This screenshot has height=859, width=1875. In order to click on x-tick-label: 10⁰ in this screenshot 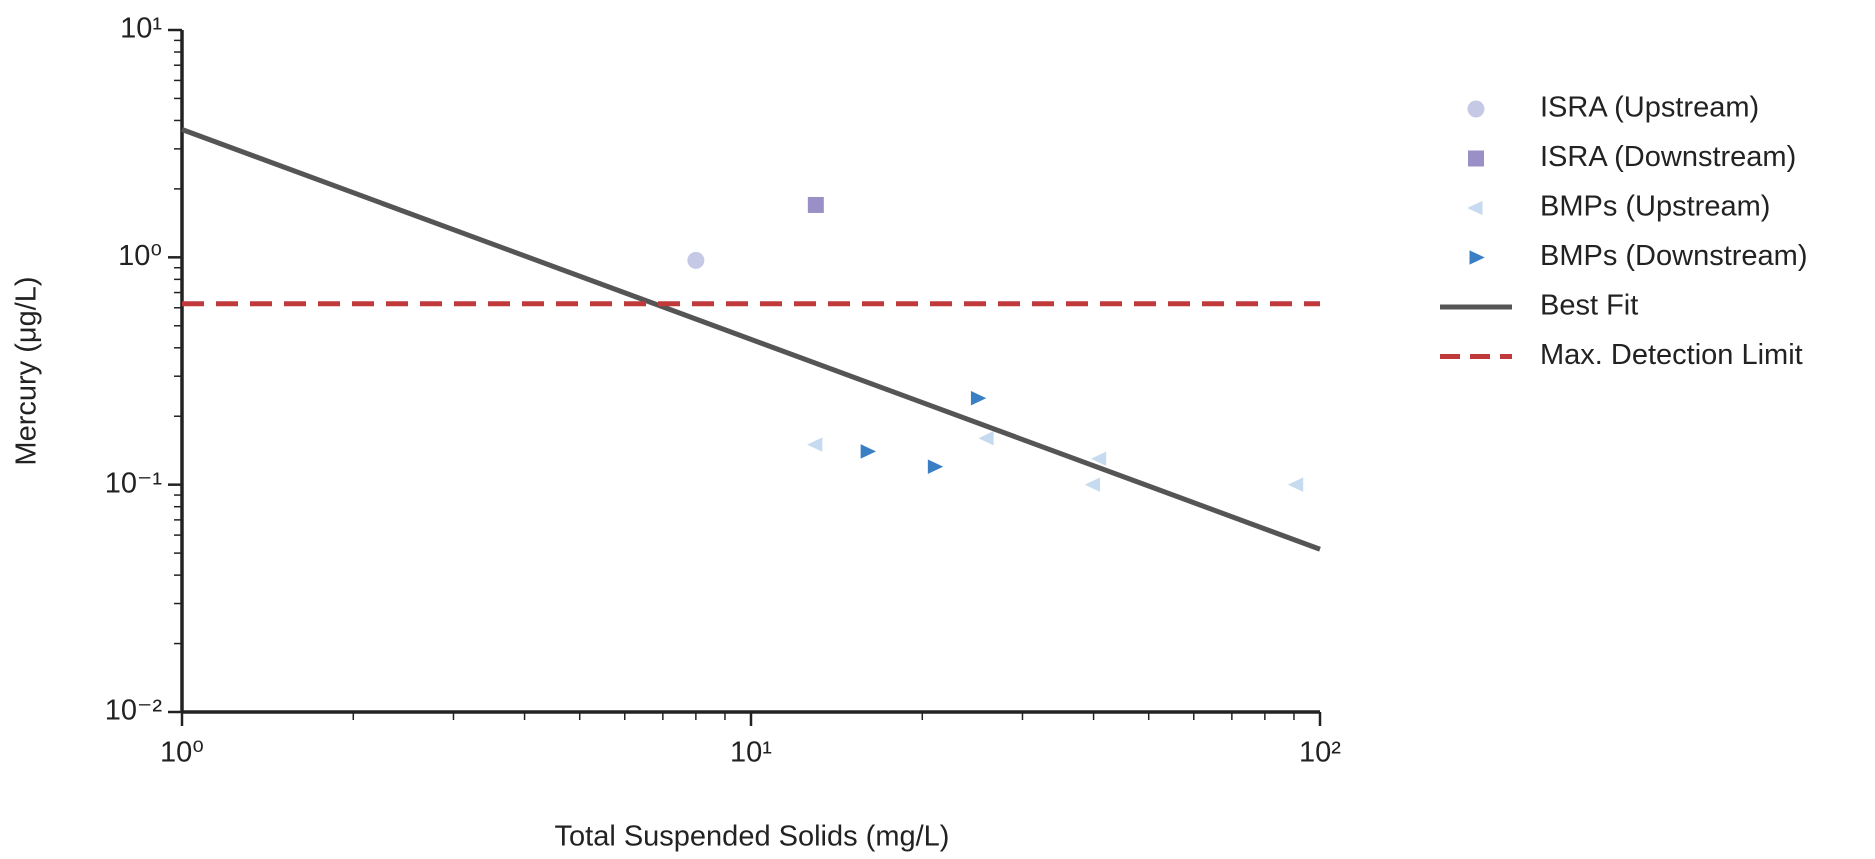, I will do `click(182, 753)`.